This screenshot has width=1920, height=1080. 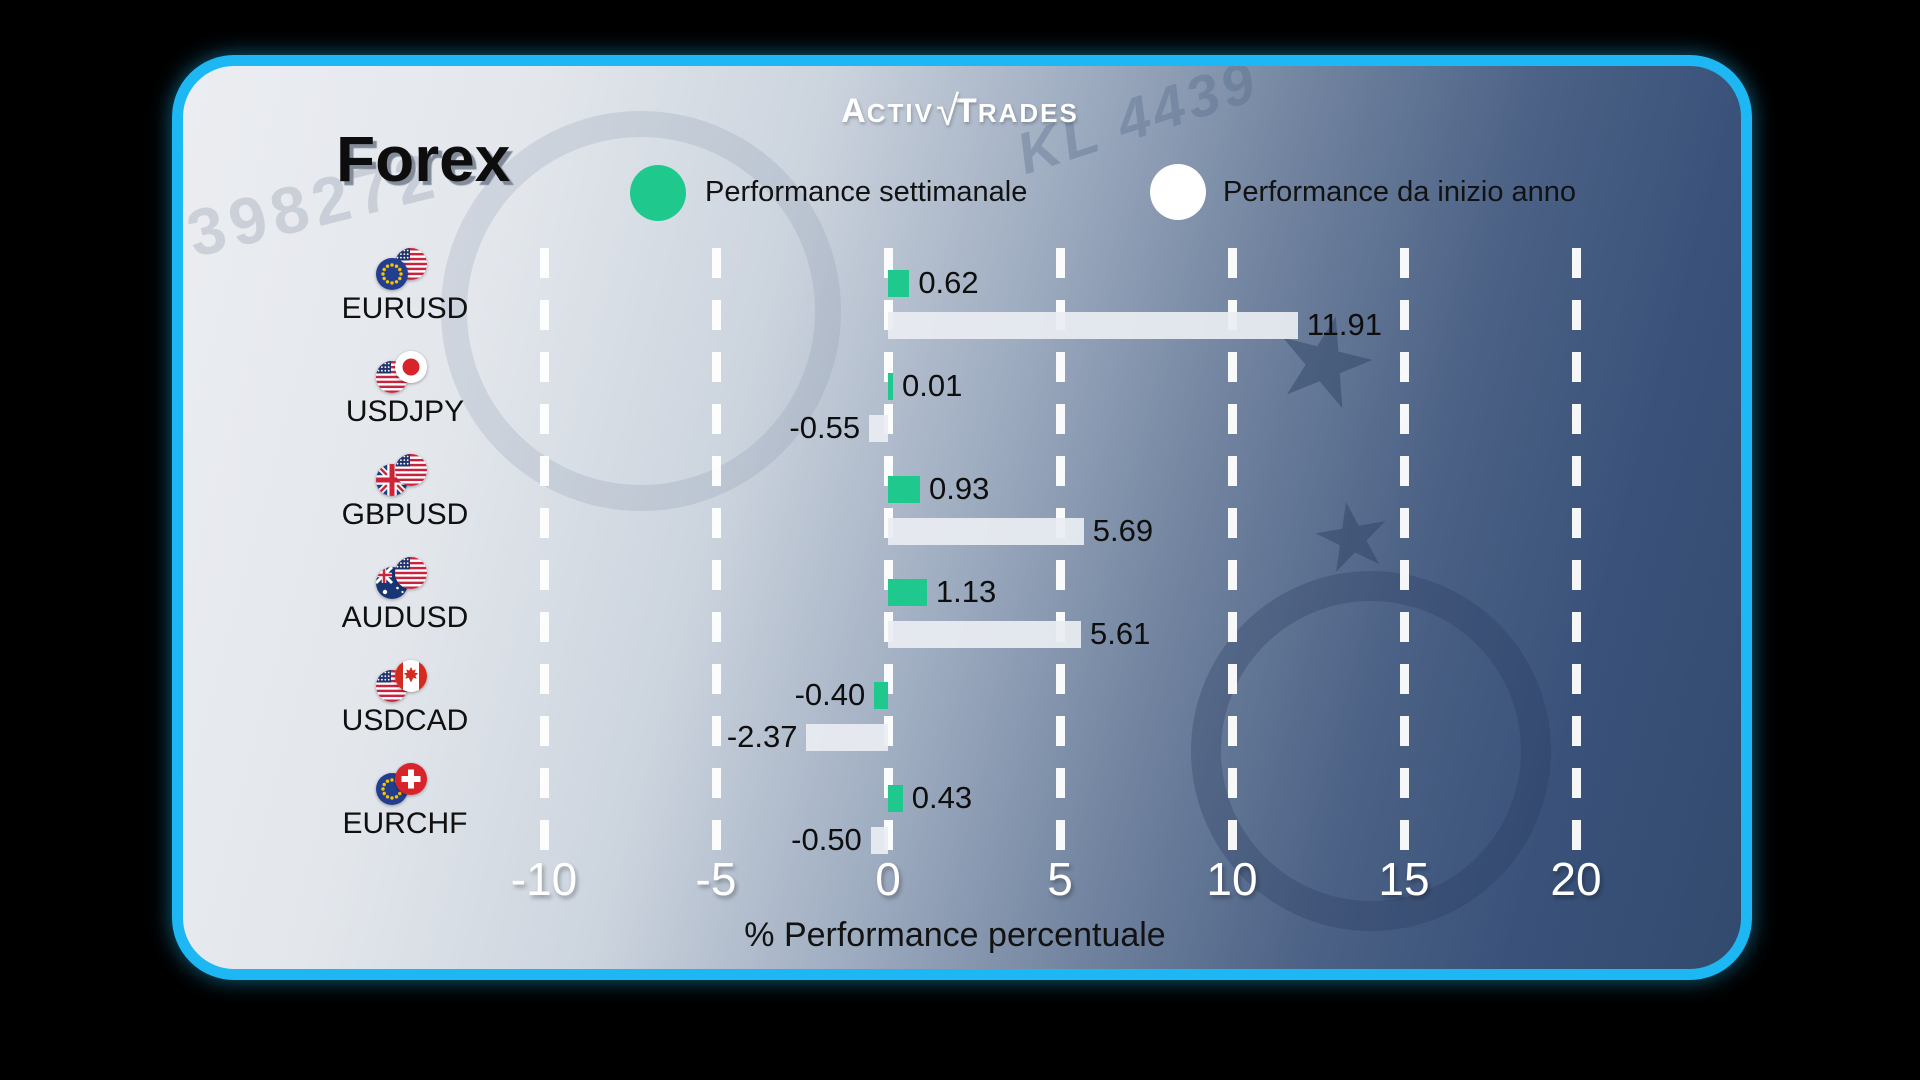 I want to click on flag-jp-icon, so click(x=411, y=367).